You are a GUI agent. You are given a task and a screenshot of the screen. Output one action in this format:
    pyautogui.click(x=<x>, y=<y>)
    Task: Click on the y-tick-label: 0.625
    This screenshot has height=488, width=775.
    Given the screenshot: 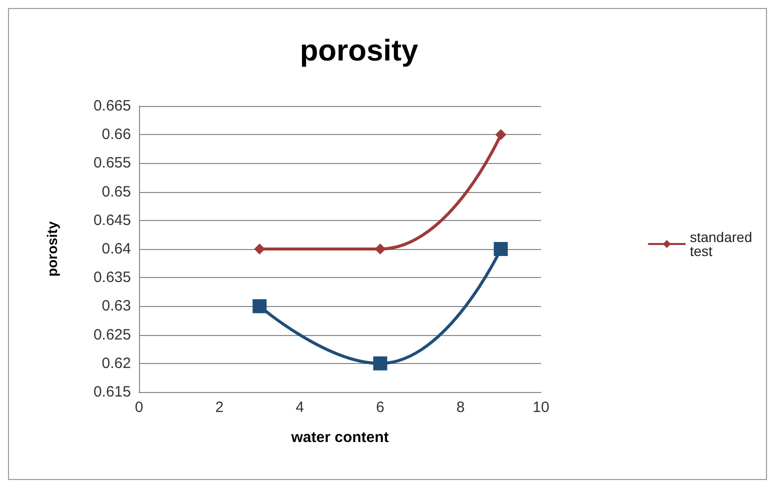 What is the action you would take?
    pyautogui.click(x=112, y=335)
    